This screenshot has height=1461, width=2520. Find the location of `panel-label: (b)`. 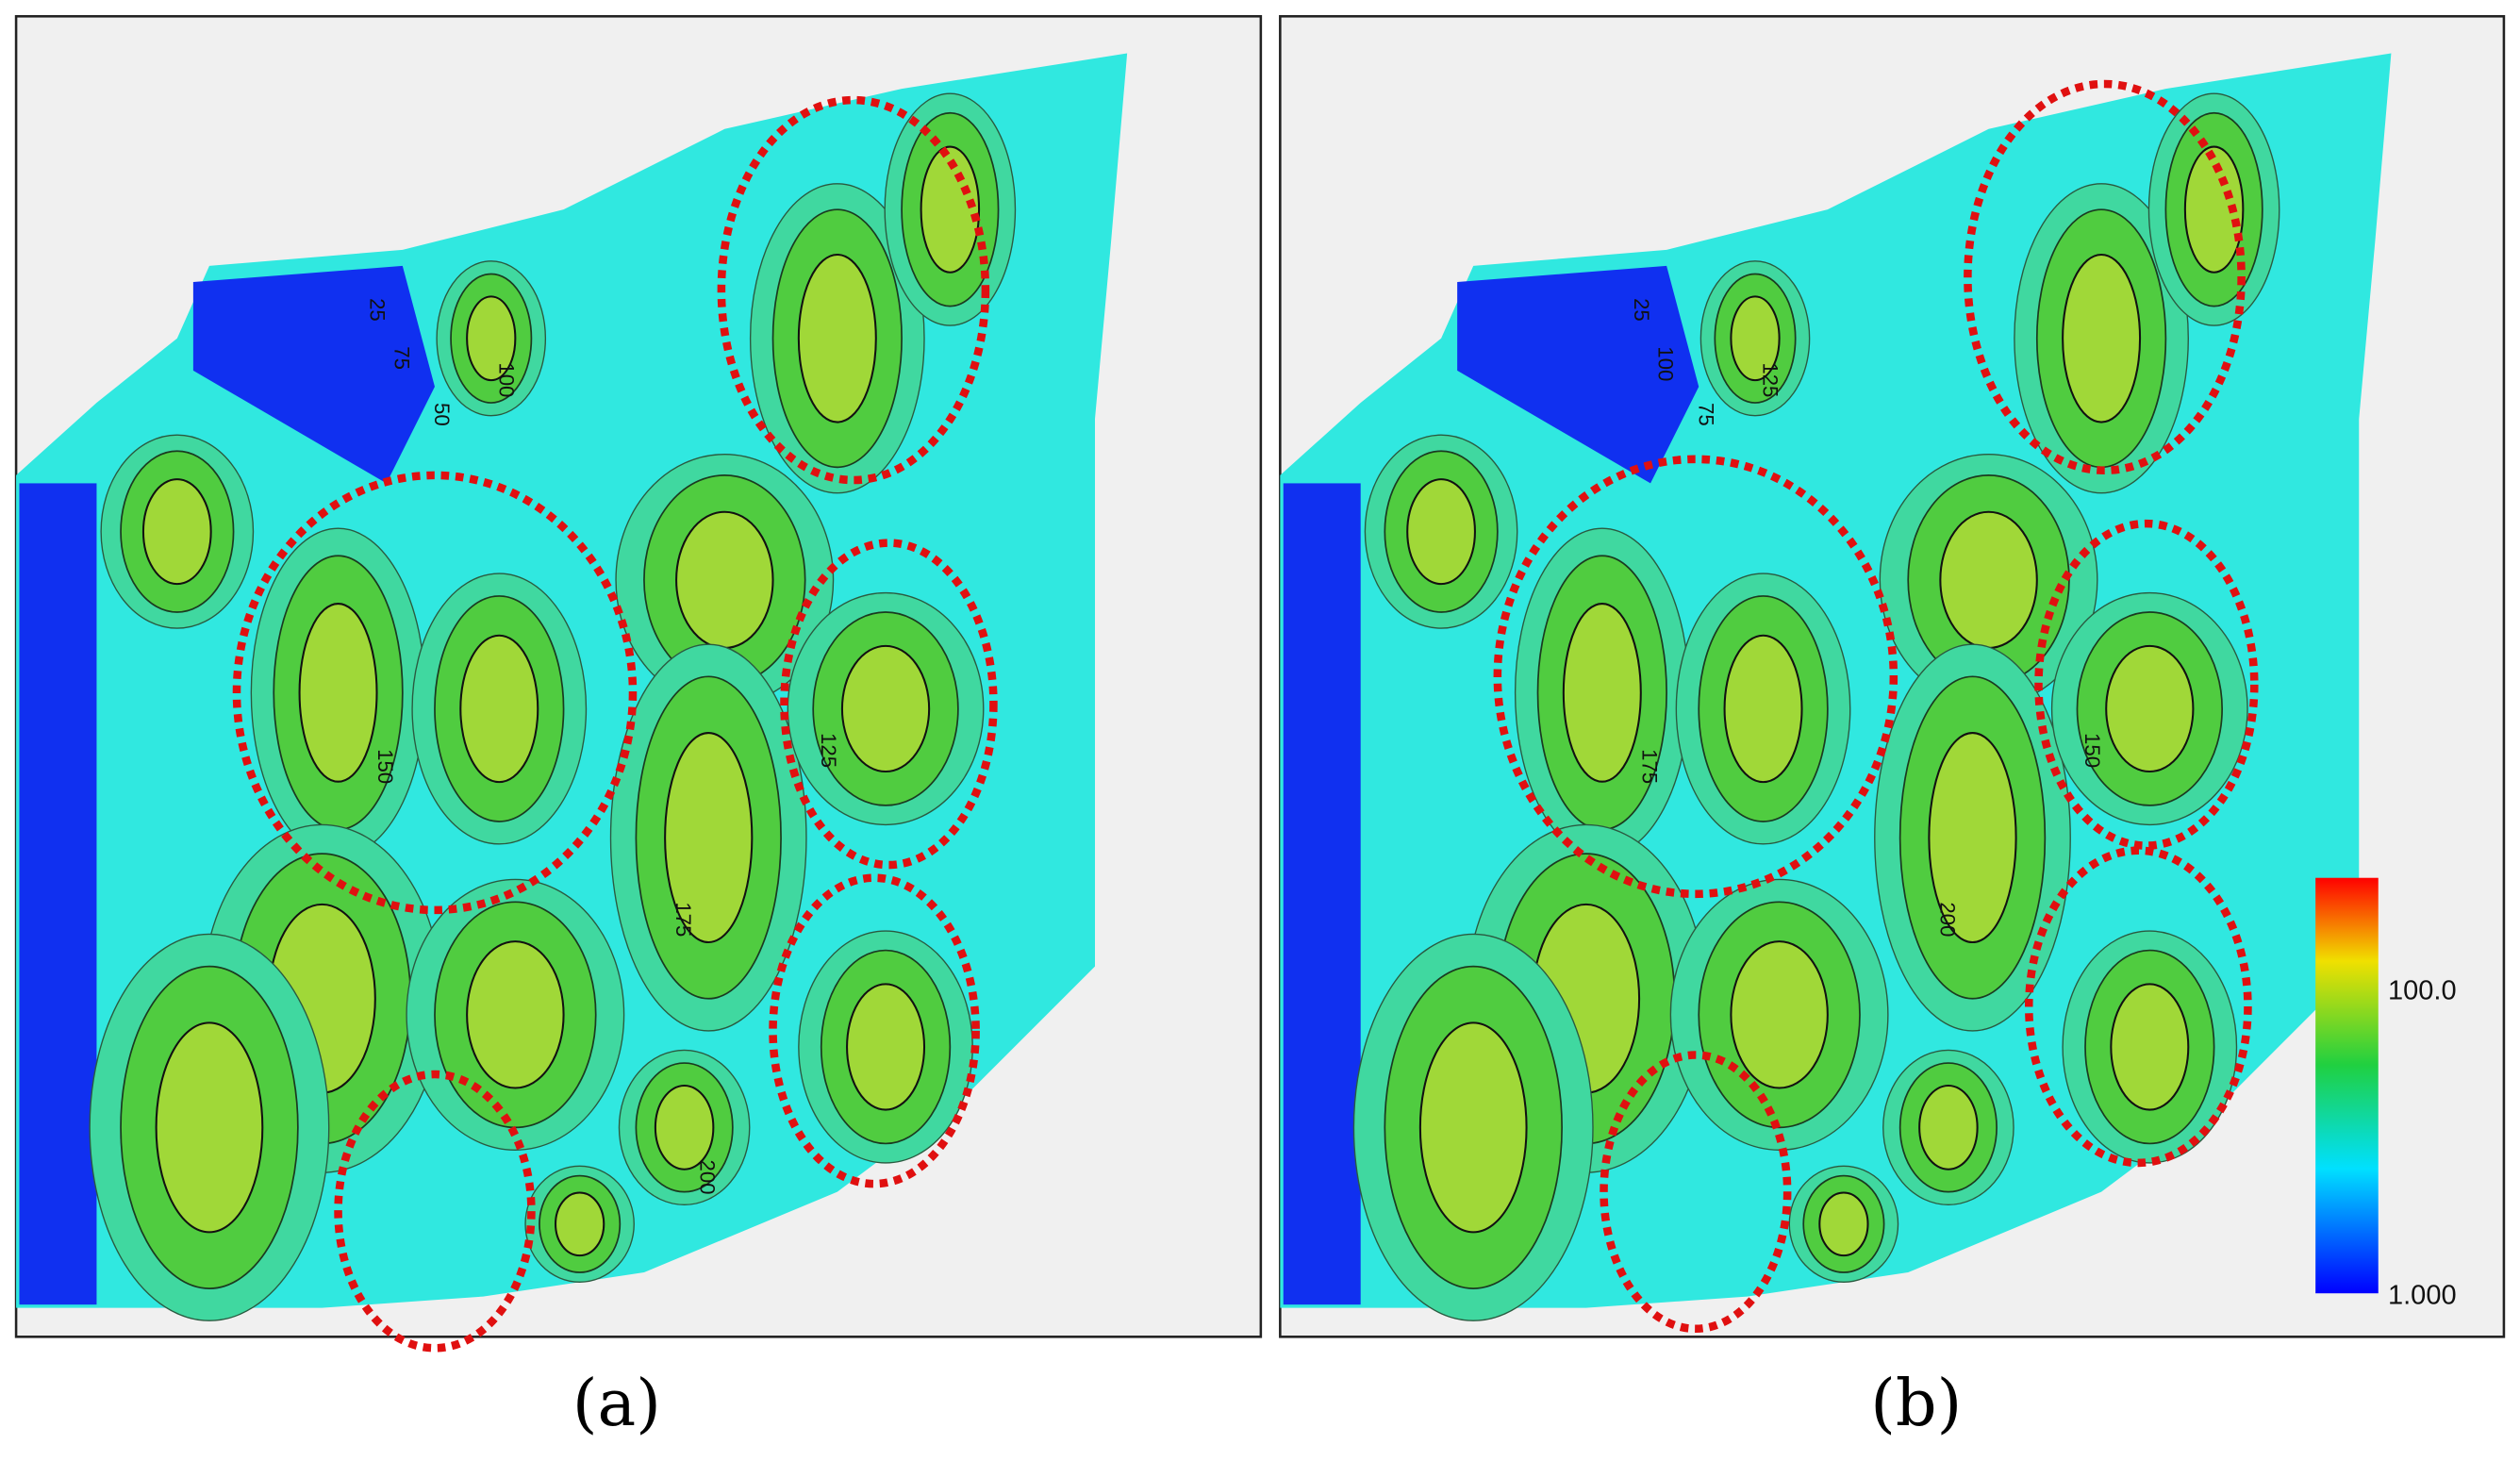

panel-label: (b) is located at coordinates (1916, 1404).